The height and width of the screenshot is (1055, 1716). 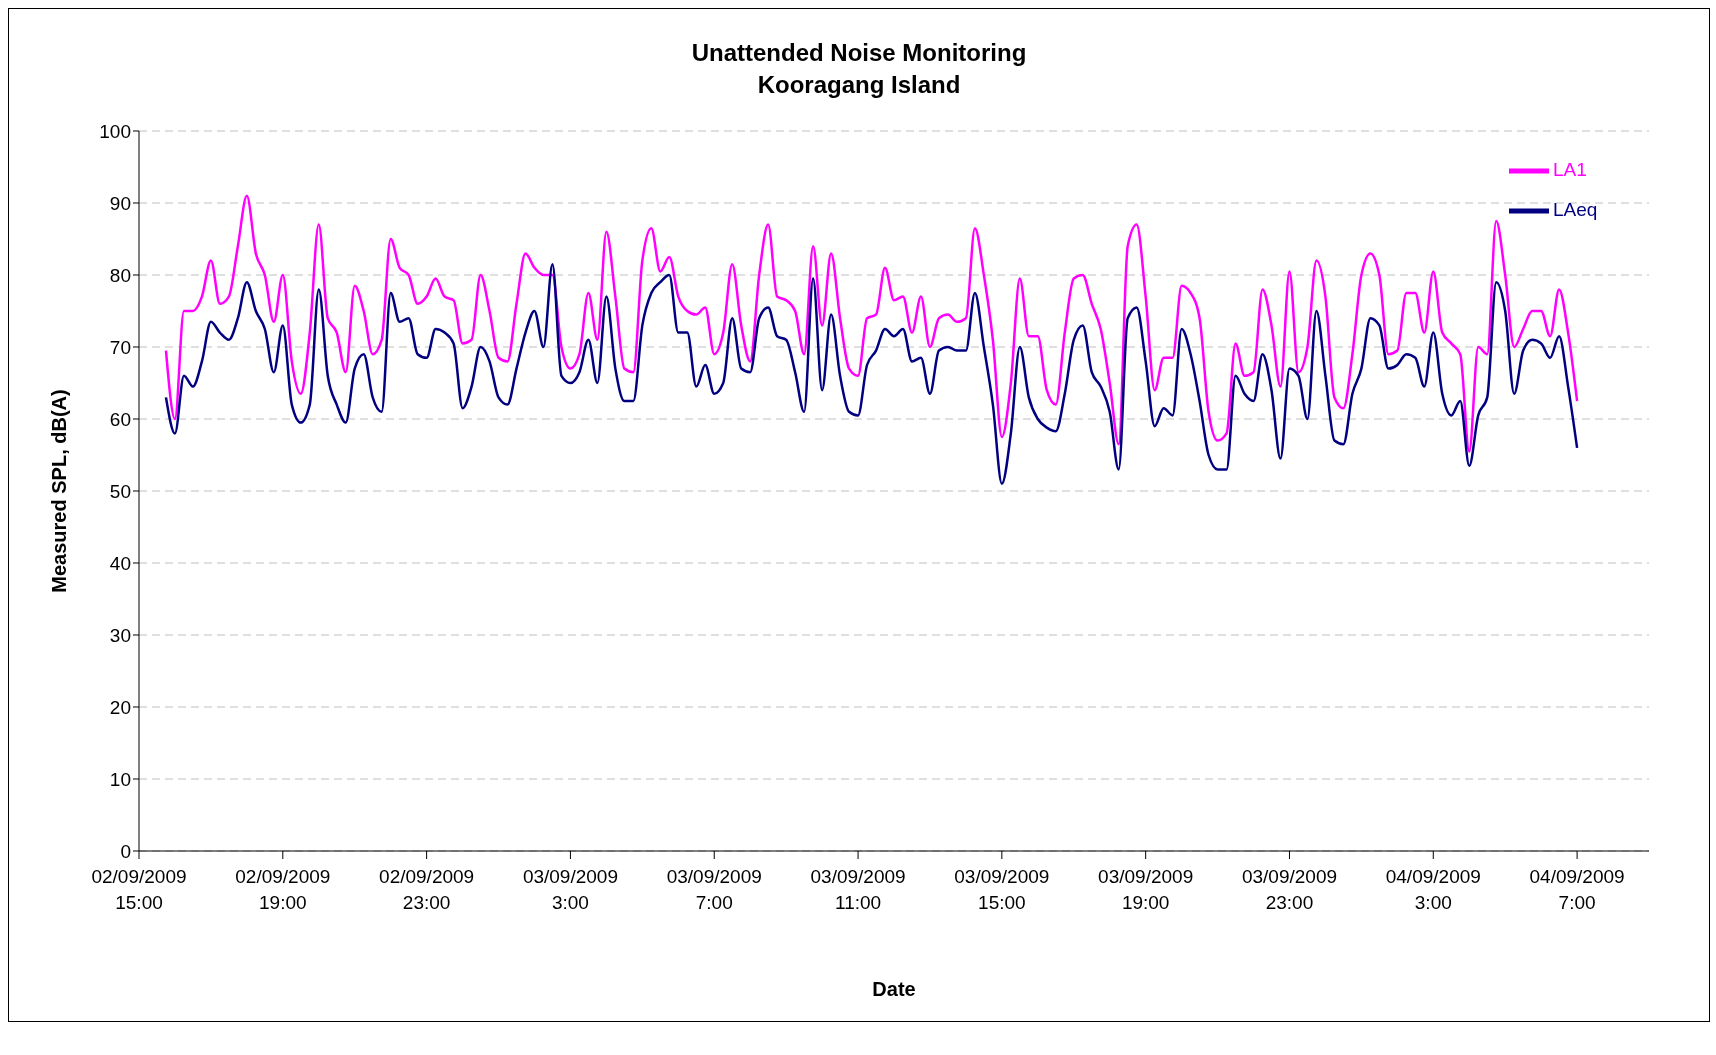 What do you see at coordinates (714, 889) in the screenshot?
I see `x-tick-label: 03/09/2009 7:00` at bounding box center [714, 889].